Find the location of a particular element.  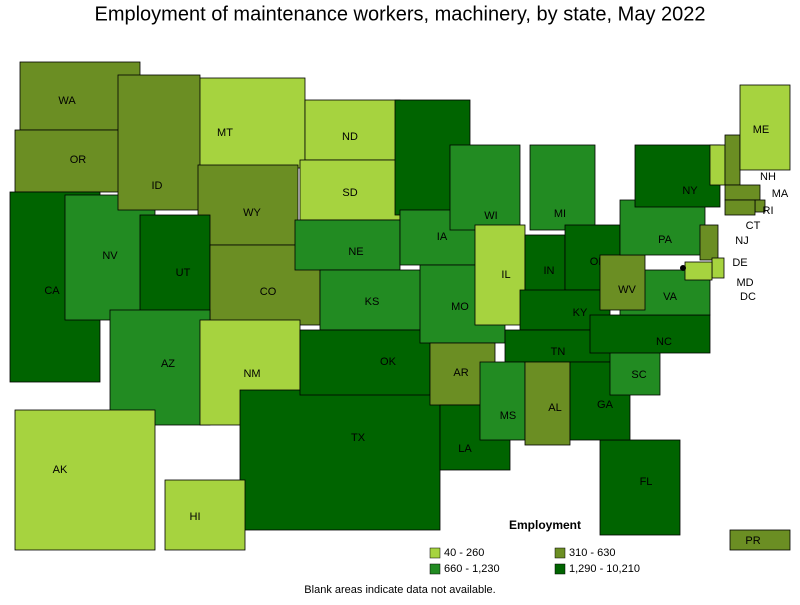

state-label: FL is located at coordinates (646, 482).